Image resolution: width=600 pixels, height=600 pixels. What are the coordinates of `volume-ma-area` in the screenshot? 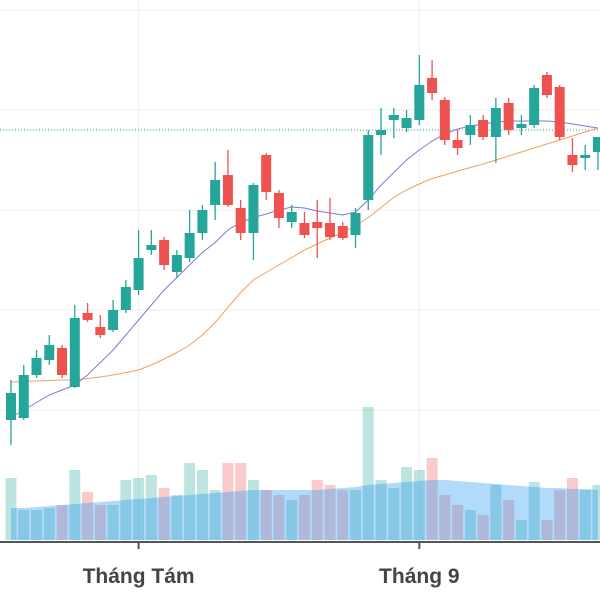 It's located at (304, 510).